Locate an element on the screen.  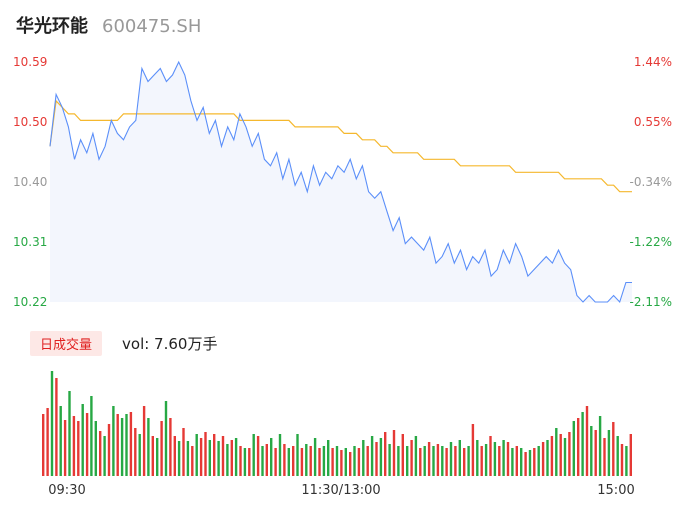
percent-tick-label: -0.34% is located at coordinates (651, 182).